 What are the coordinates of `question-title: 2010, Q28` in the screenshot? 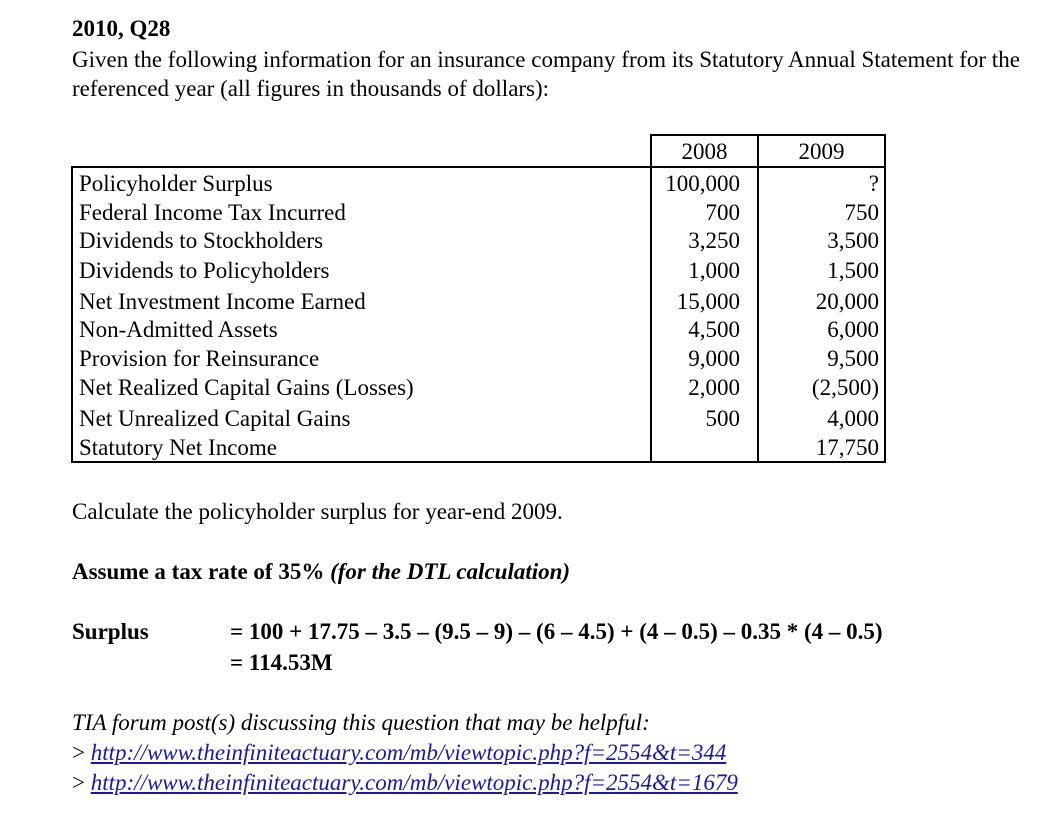 It's located at (121, 28).